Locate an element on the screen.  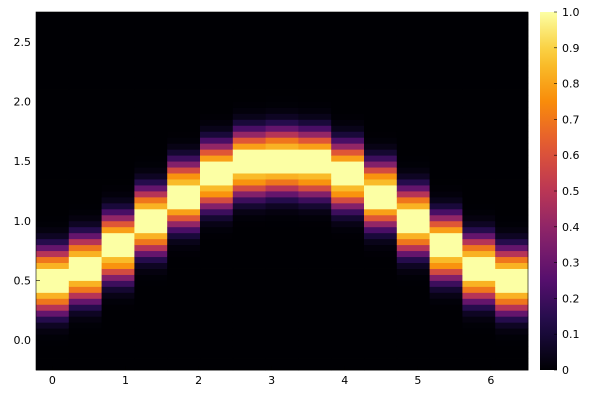
y-tick-label: 2.5 is located at coordinates (23, 42).